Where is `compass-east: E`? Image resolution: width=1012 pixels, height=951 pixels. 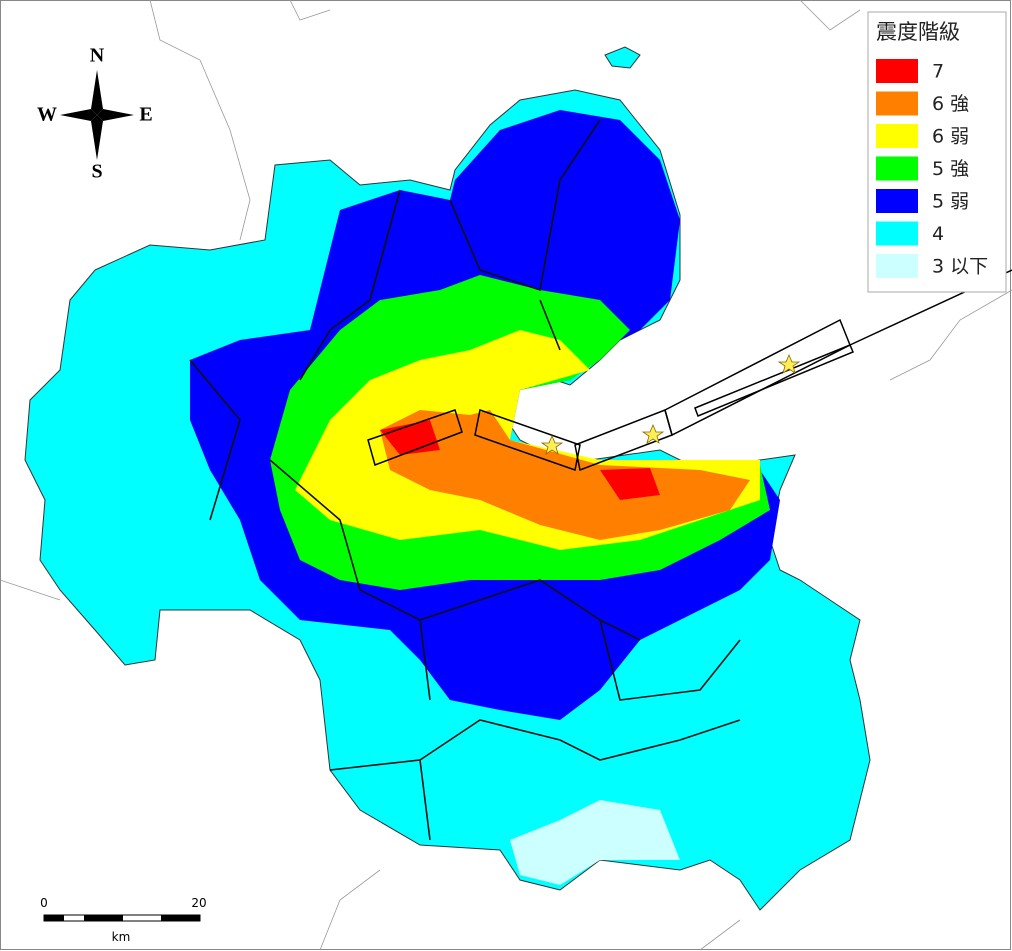 compass-east: E is located at coordinates (145, 115).